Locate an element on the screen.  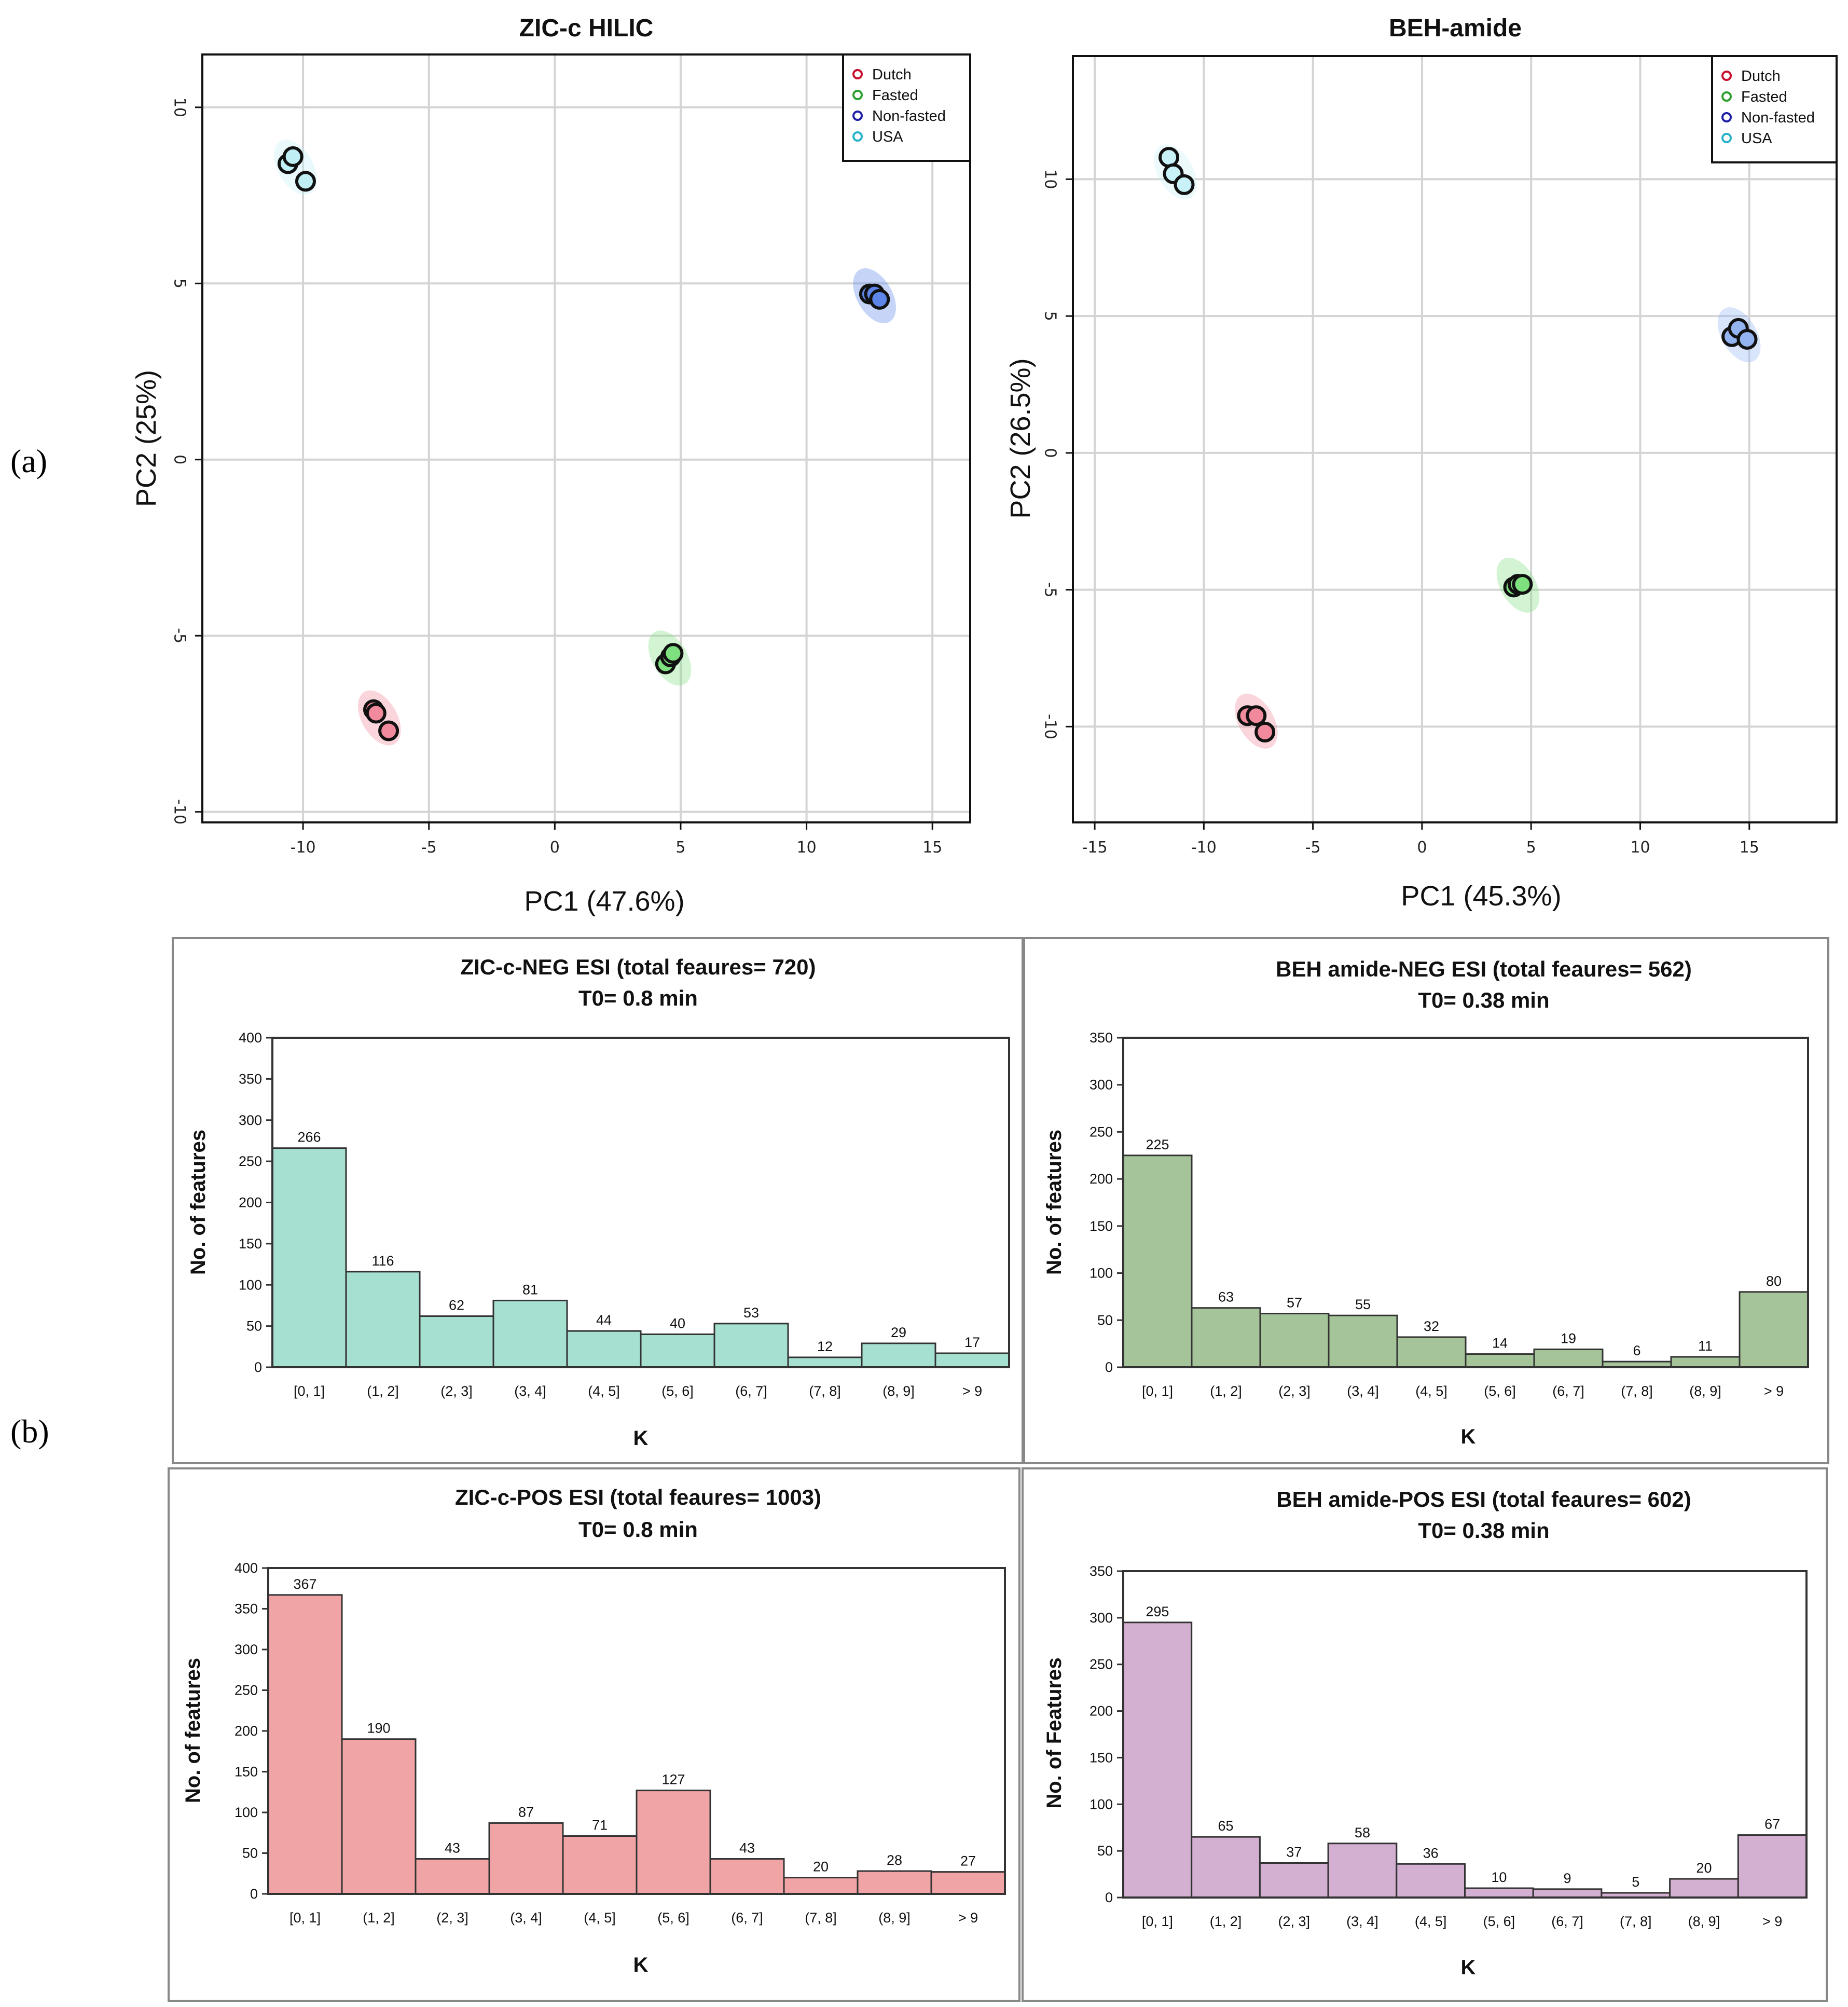
data-label-2-3: 57 is located at coordinates (1294, 1303).